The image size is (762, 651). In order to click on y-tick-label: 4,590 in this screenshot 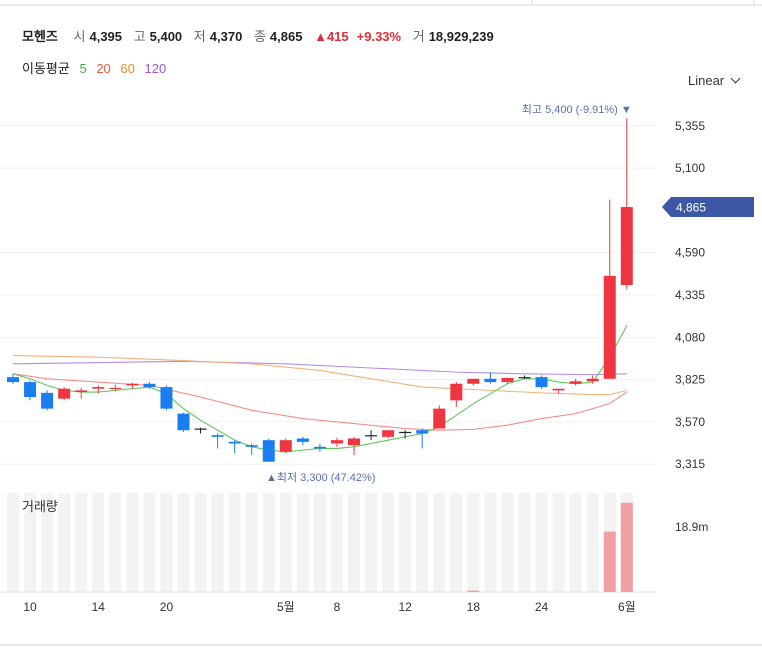, I will do `click(690, 253)`.